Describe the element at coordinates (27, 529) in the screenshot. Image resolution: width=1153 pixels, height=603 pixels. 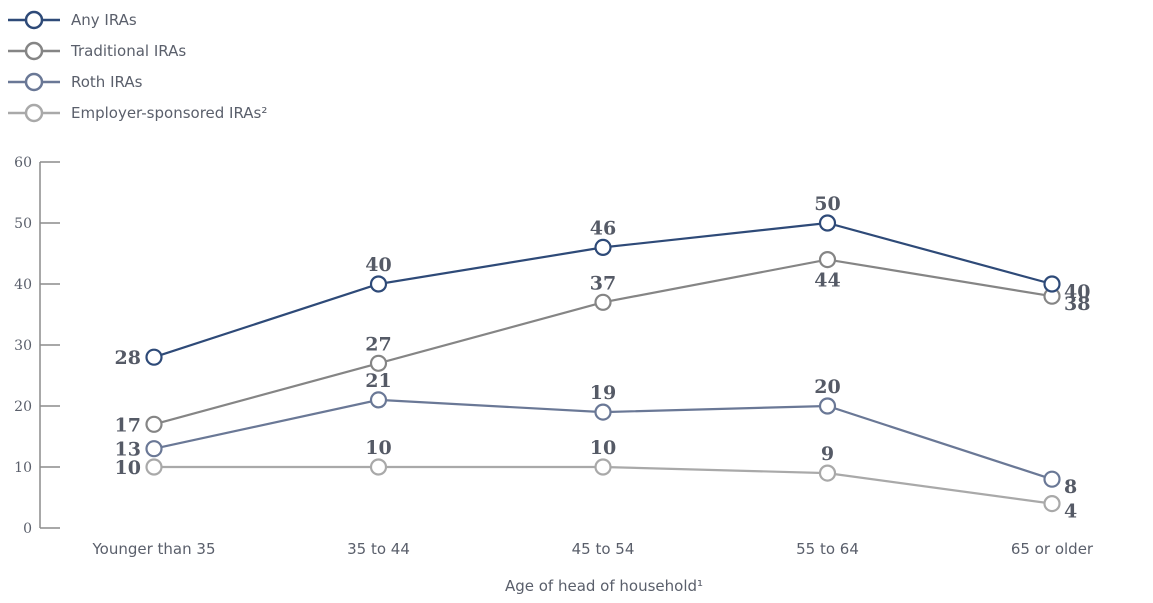
I see `y-tick-label: 0` at that location.